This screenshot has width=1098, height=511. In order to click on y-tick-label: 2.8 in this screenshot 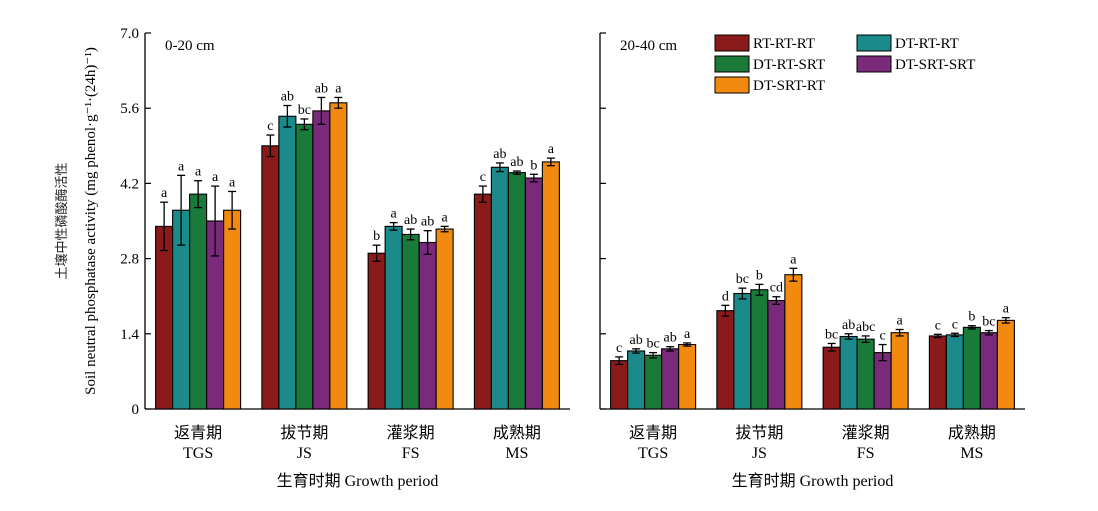, I will do `click(129, 260)`.